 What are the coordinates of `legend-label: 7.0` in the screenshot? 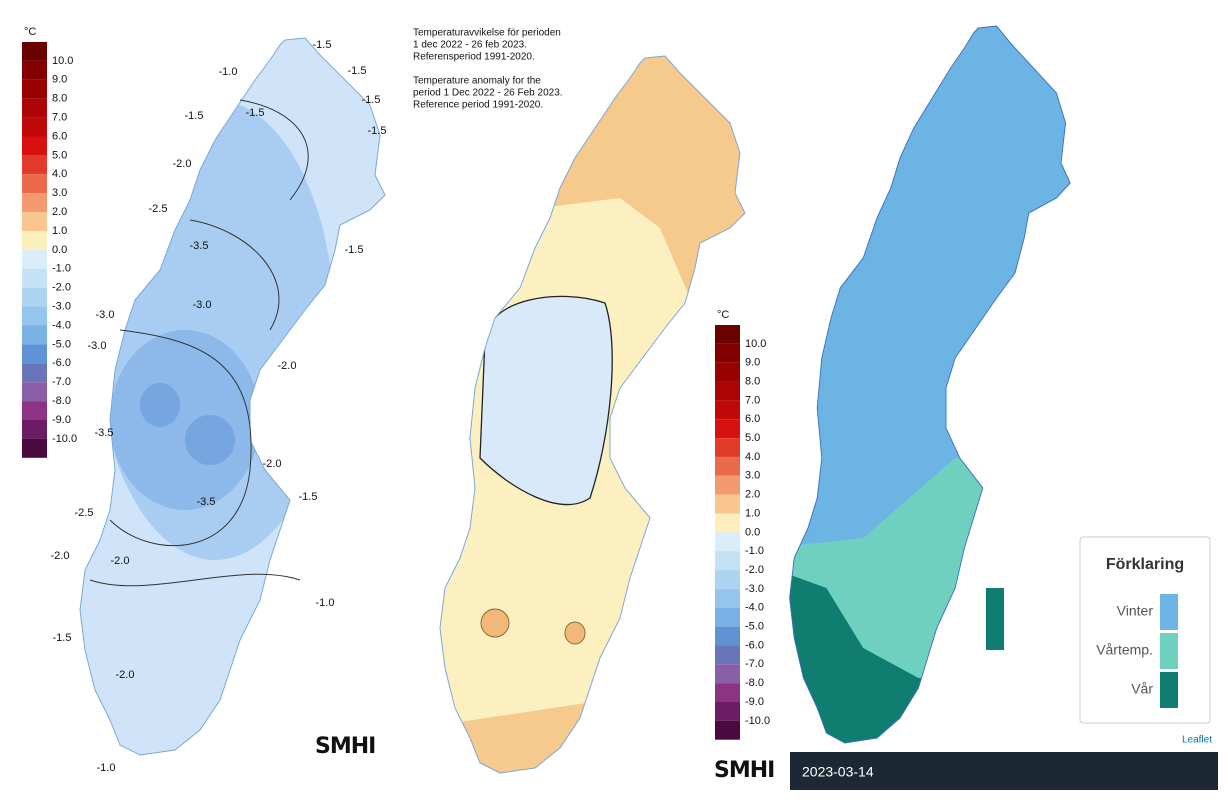 It's located at (59, 118).